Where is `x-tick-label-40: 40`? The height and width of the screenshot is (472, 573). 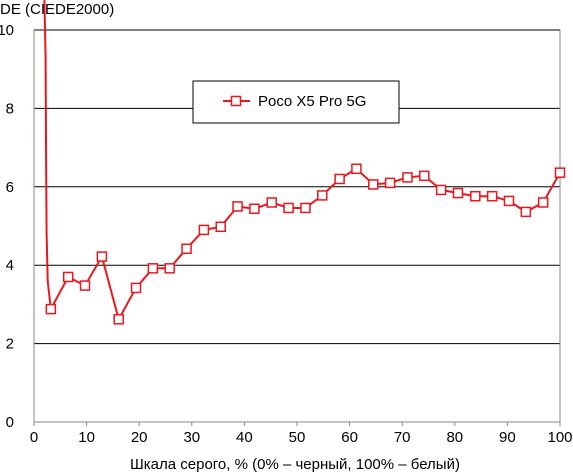 x-tick-label-40: 40 is located at coordinates (244, 437).